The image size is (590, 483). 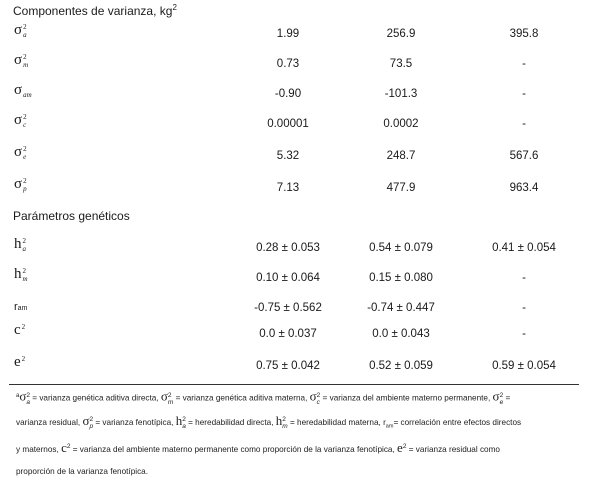 What do you see at coordinates (524, 366) in the screenshot?
I see `parametros_rows-cell: 0.59 ± 0.054` at bounding box center [524, 366].